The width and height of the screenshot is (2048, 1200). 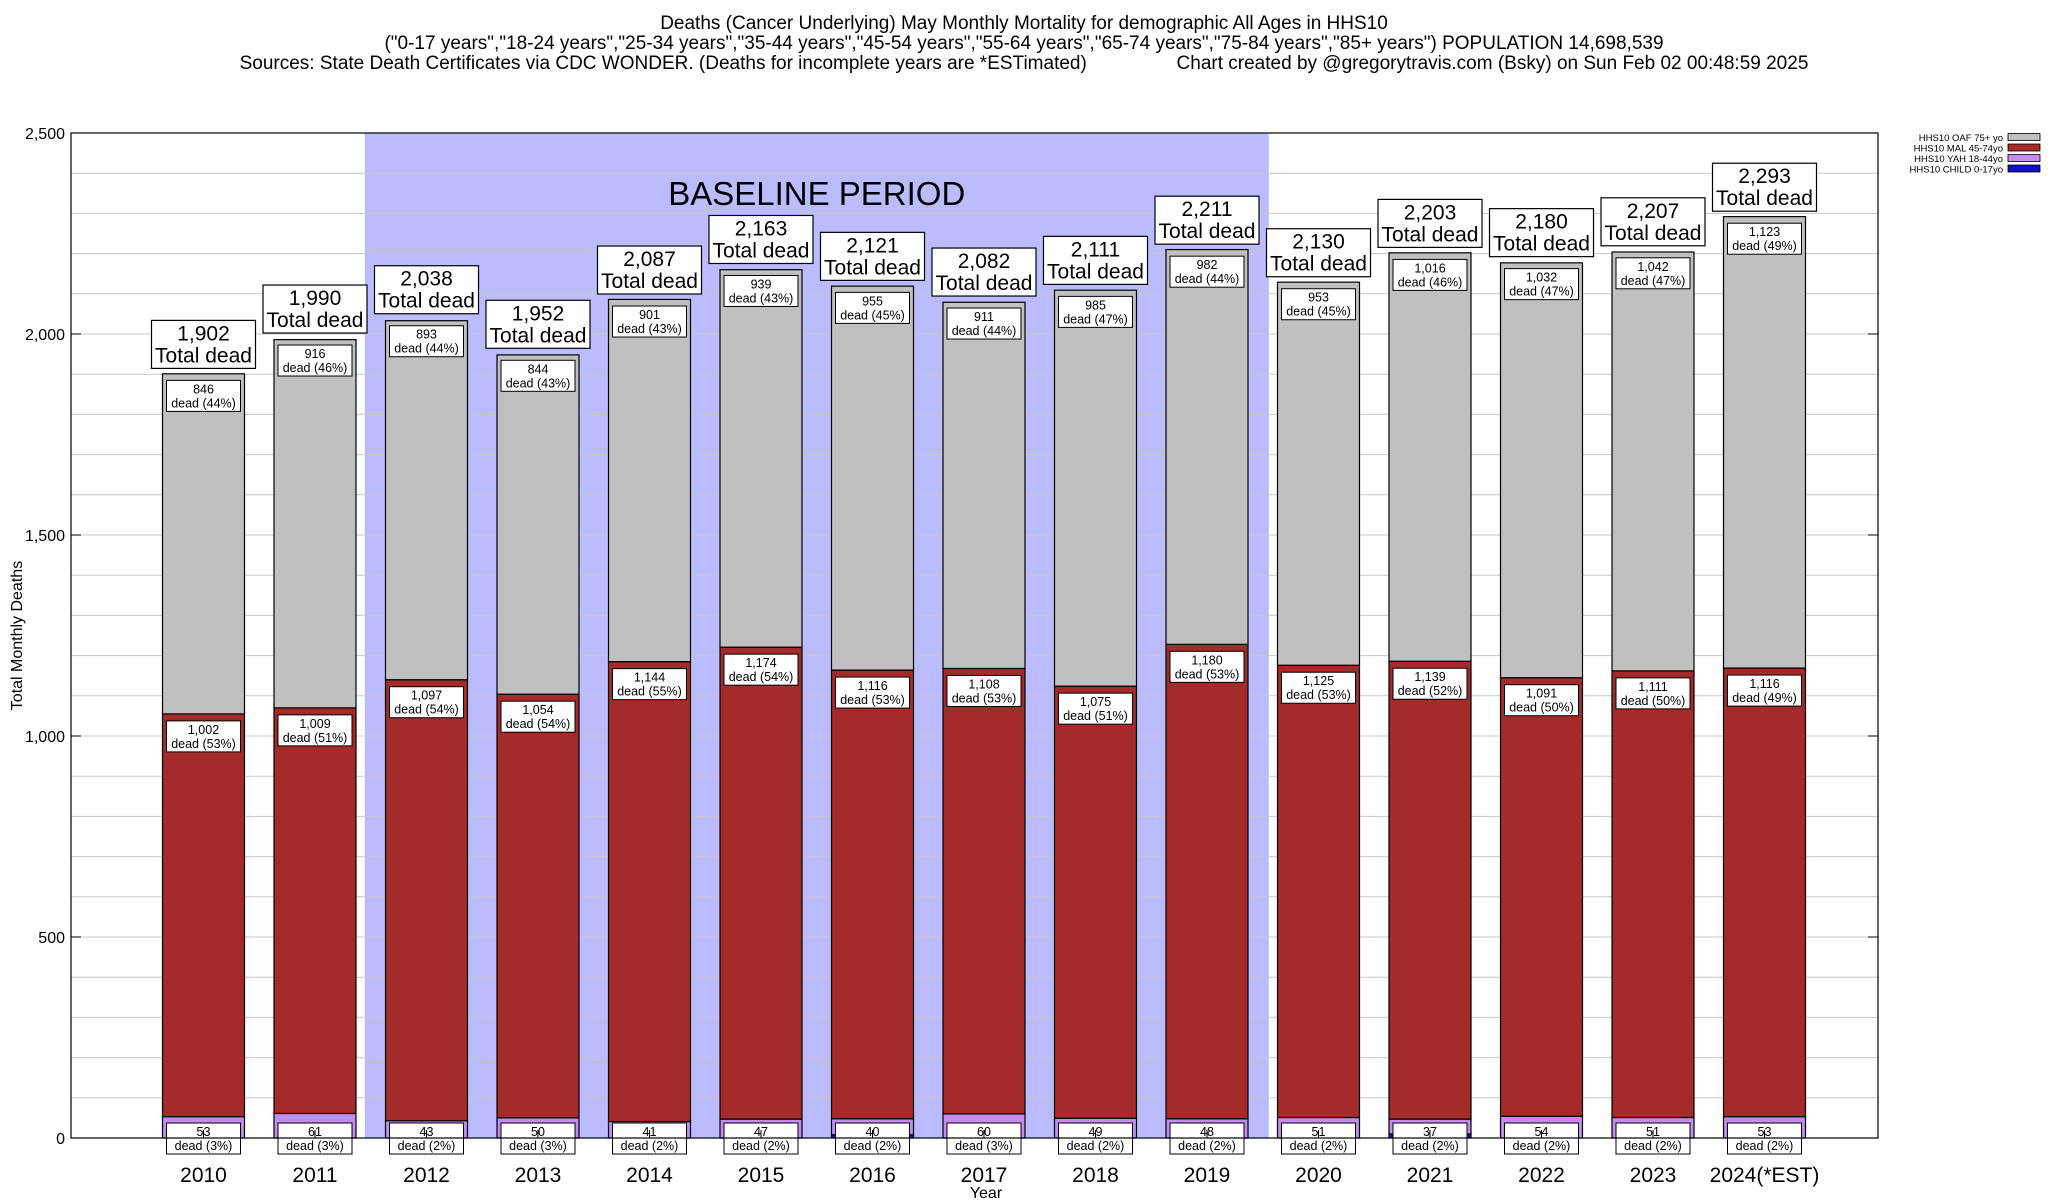 What do you see at coordinates (426, 335) in the screenshot?
I see `oaf-label-value: 893` at bounding box center [426, 335].